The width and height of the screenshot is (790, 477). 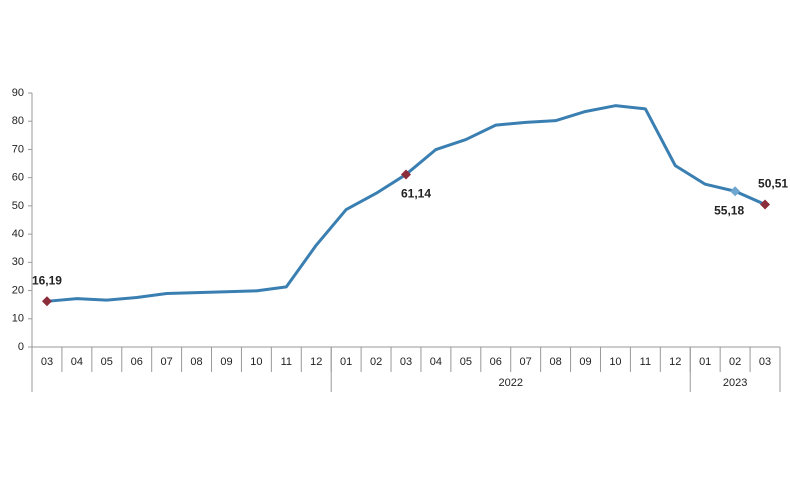 I want to click on group-label: 2022, so click(x=510, y=383).